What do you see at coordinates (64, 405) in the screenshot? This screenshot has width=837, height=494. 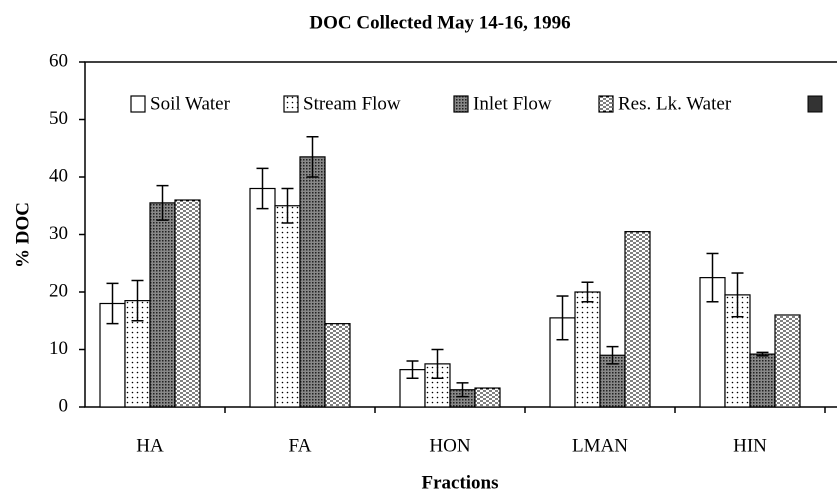 I see `y-tick-label: 0` at bounding box center [64, 405].